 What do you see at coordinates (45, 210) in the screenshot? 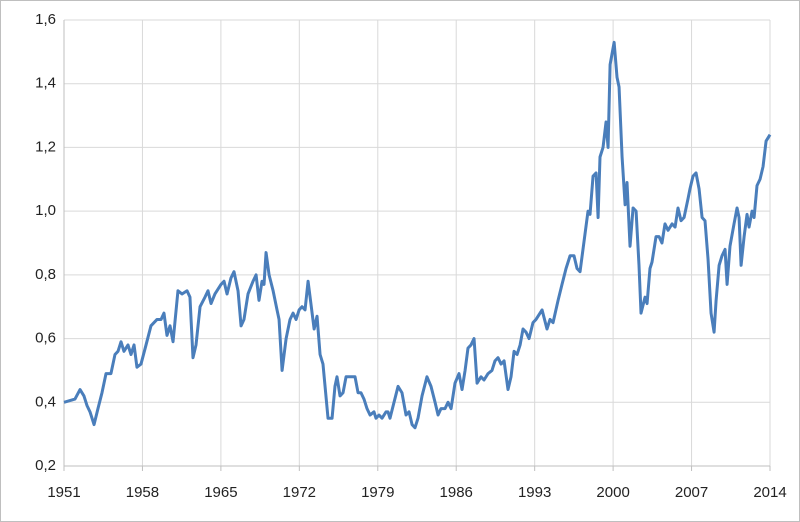
I see `y-tick-label: 1,0` at bounding box center [45, 210].